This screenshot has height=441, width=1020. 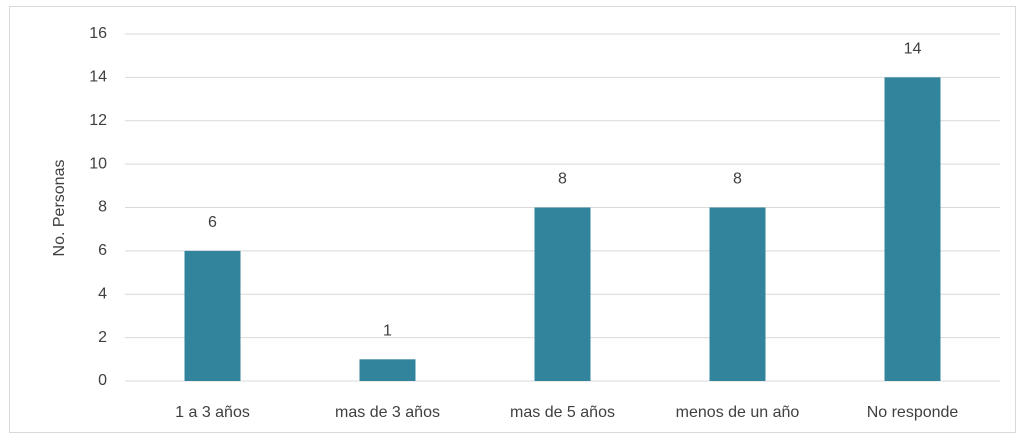 What do you see at coordinates (102, 207) in the screenshot?
I see `y-tick-label: 8` at bounding box center [102, 207].